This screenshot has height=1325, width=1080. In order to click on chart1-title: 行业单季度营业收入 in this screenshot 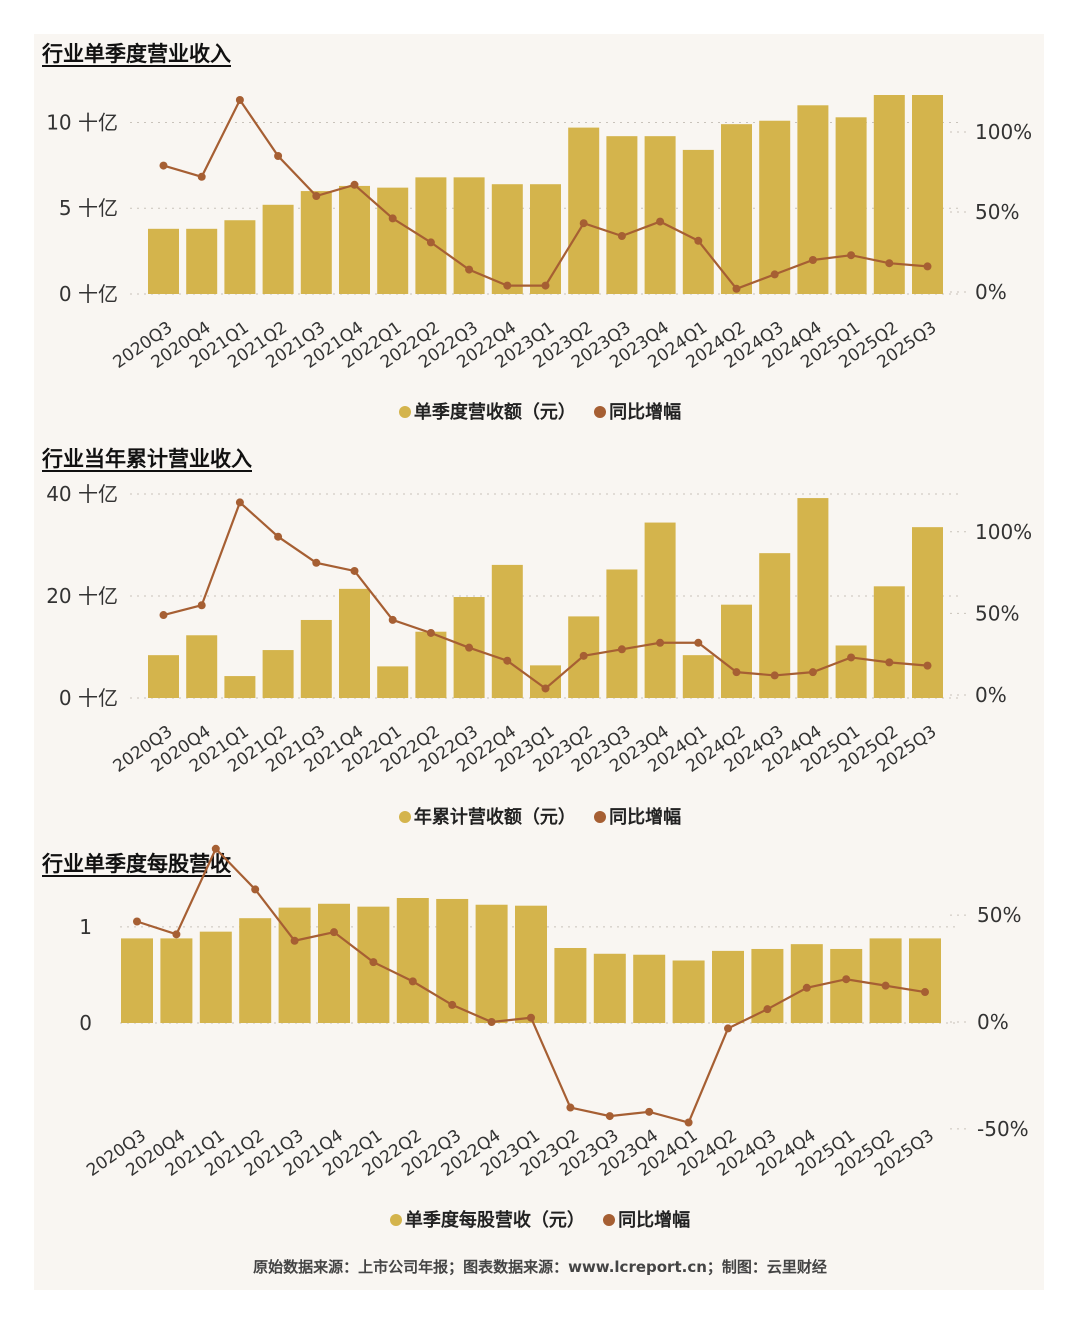, I will do `click(136, 54)`.